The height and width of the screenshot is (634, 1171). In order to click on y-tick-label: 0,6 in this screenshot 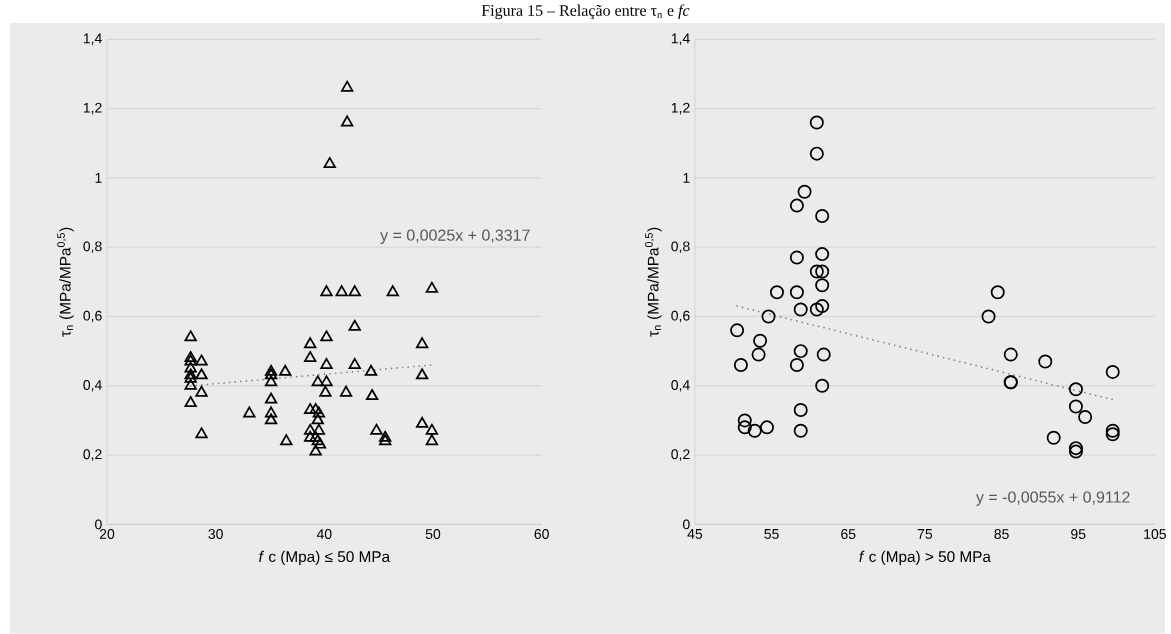, I will do `click(680, 316)`.